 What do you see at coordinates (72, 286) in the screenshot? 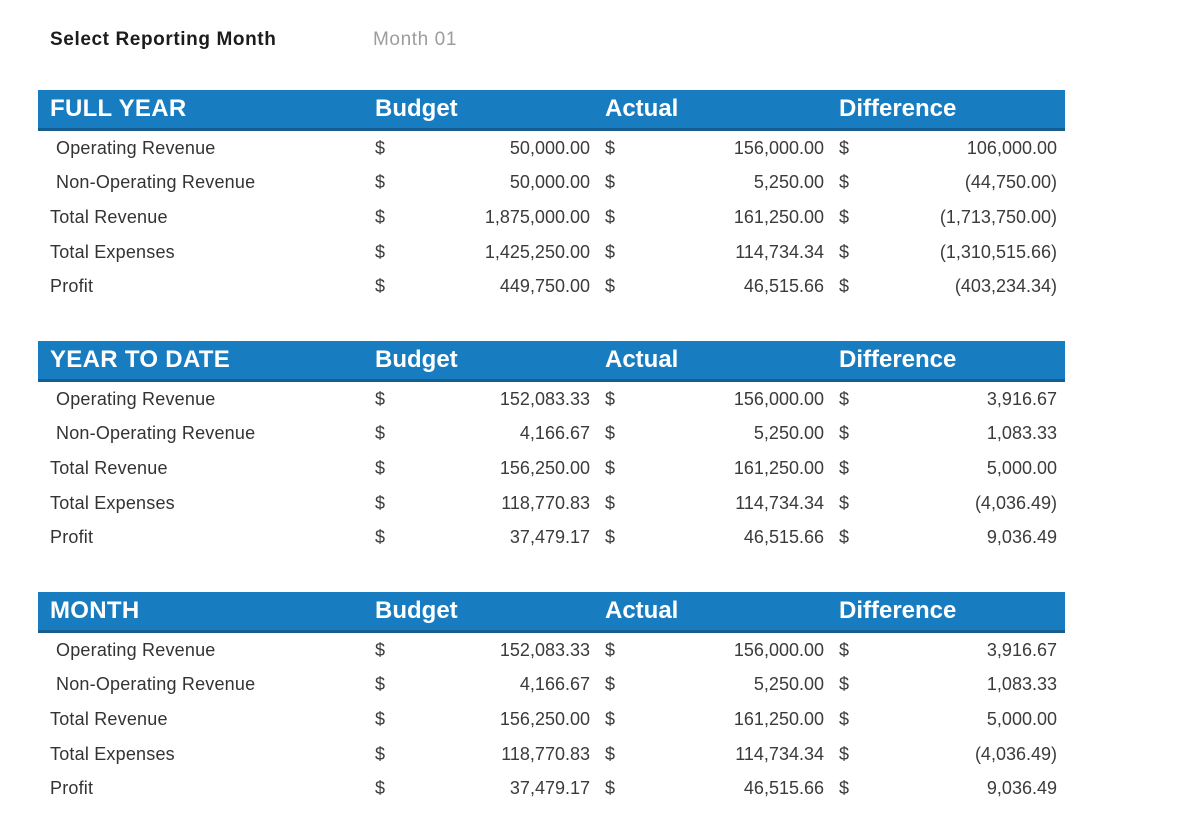
I see `row-label: Profit` at bounding box center [72, 286].